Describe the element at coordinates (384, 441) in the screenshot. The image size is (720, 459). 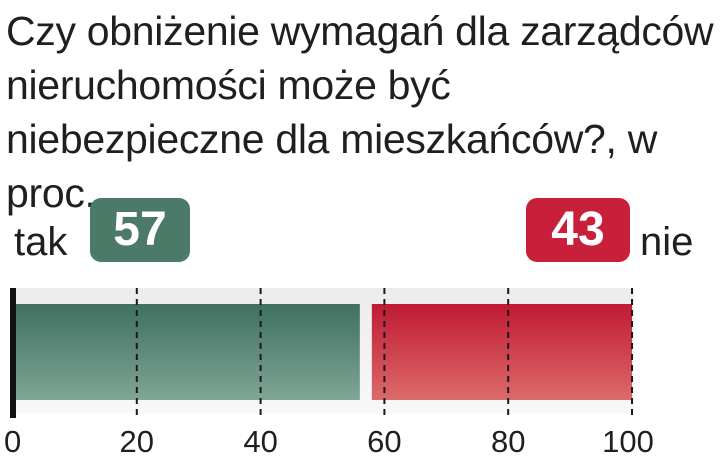
I see `x-tick-label: 60` at that location.